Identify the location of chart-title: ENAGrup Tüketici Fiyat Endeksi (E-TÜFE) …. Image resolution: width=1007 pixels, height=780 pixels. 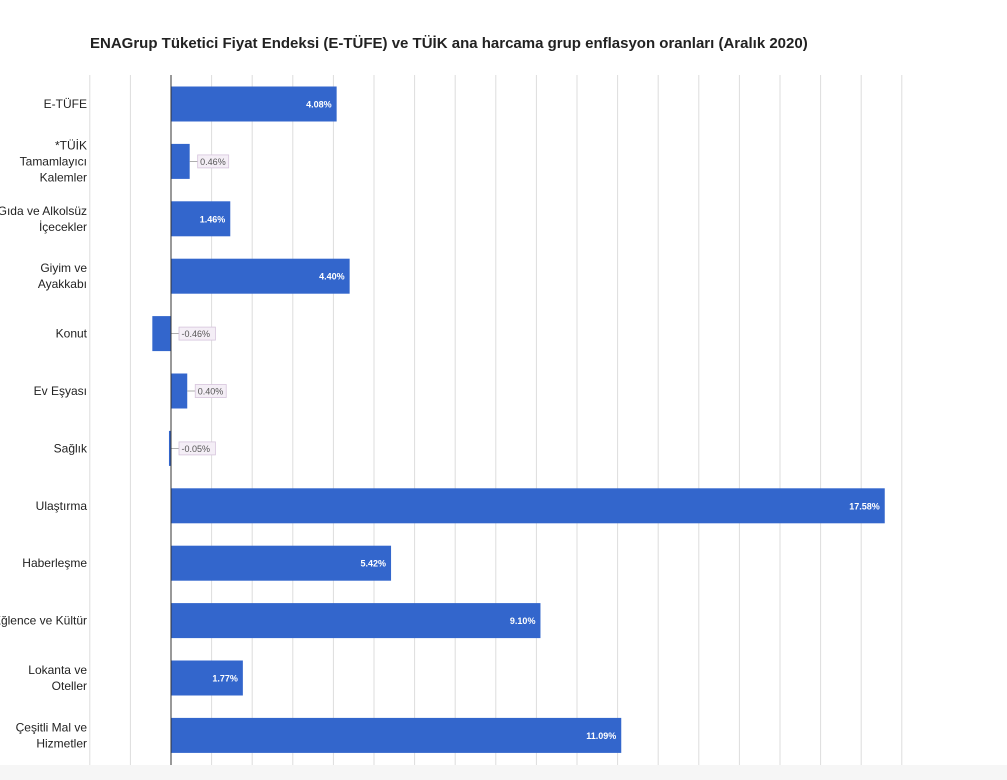
(449, 43).